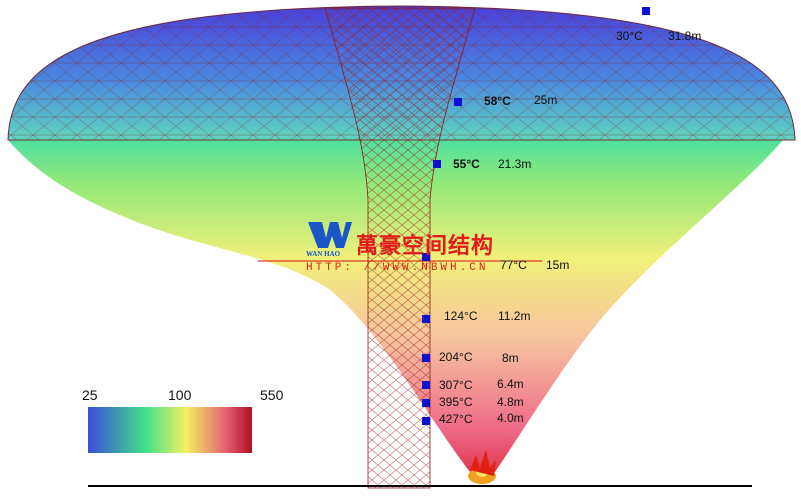 The width and height of the screenshot is (801, 497). What do you see at coordinates (510, 384) in the screenshot?
I see `height-label: 6.4m` at bounding box center [510, 384].